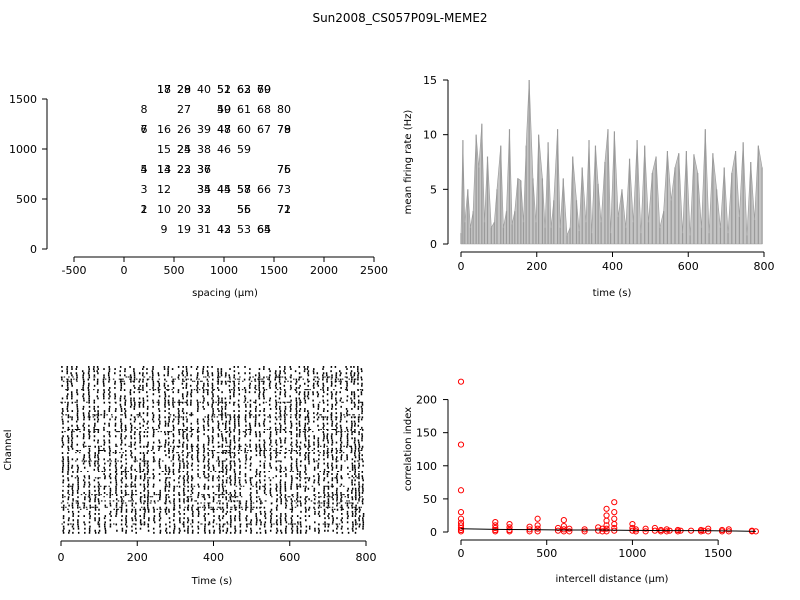 The image size is (800, 600). I want to click on electrode-label: 56, so click(244, 209).